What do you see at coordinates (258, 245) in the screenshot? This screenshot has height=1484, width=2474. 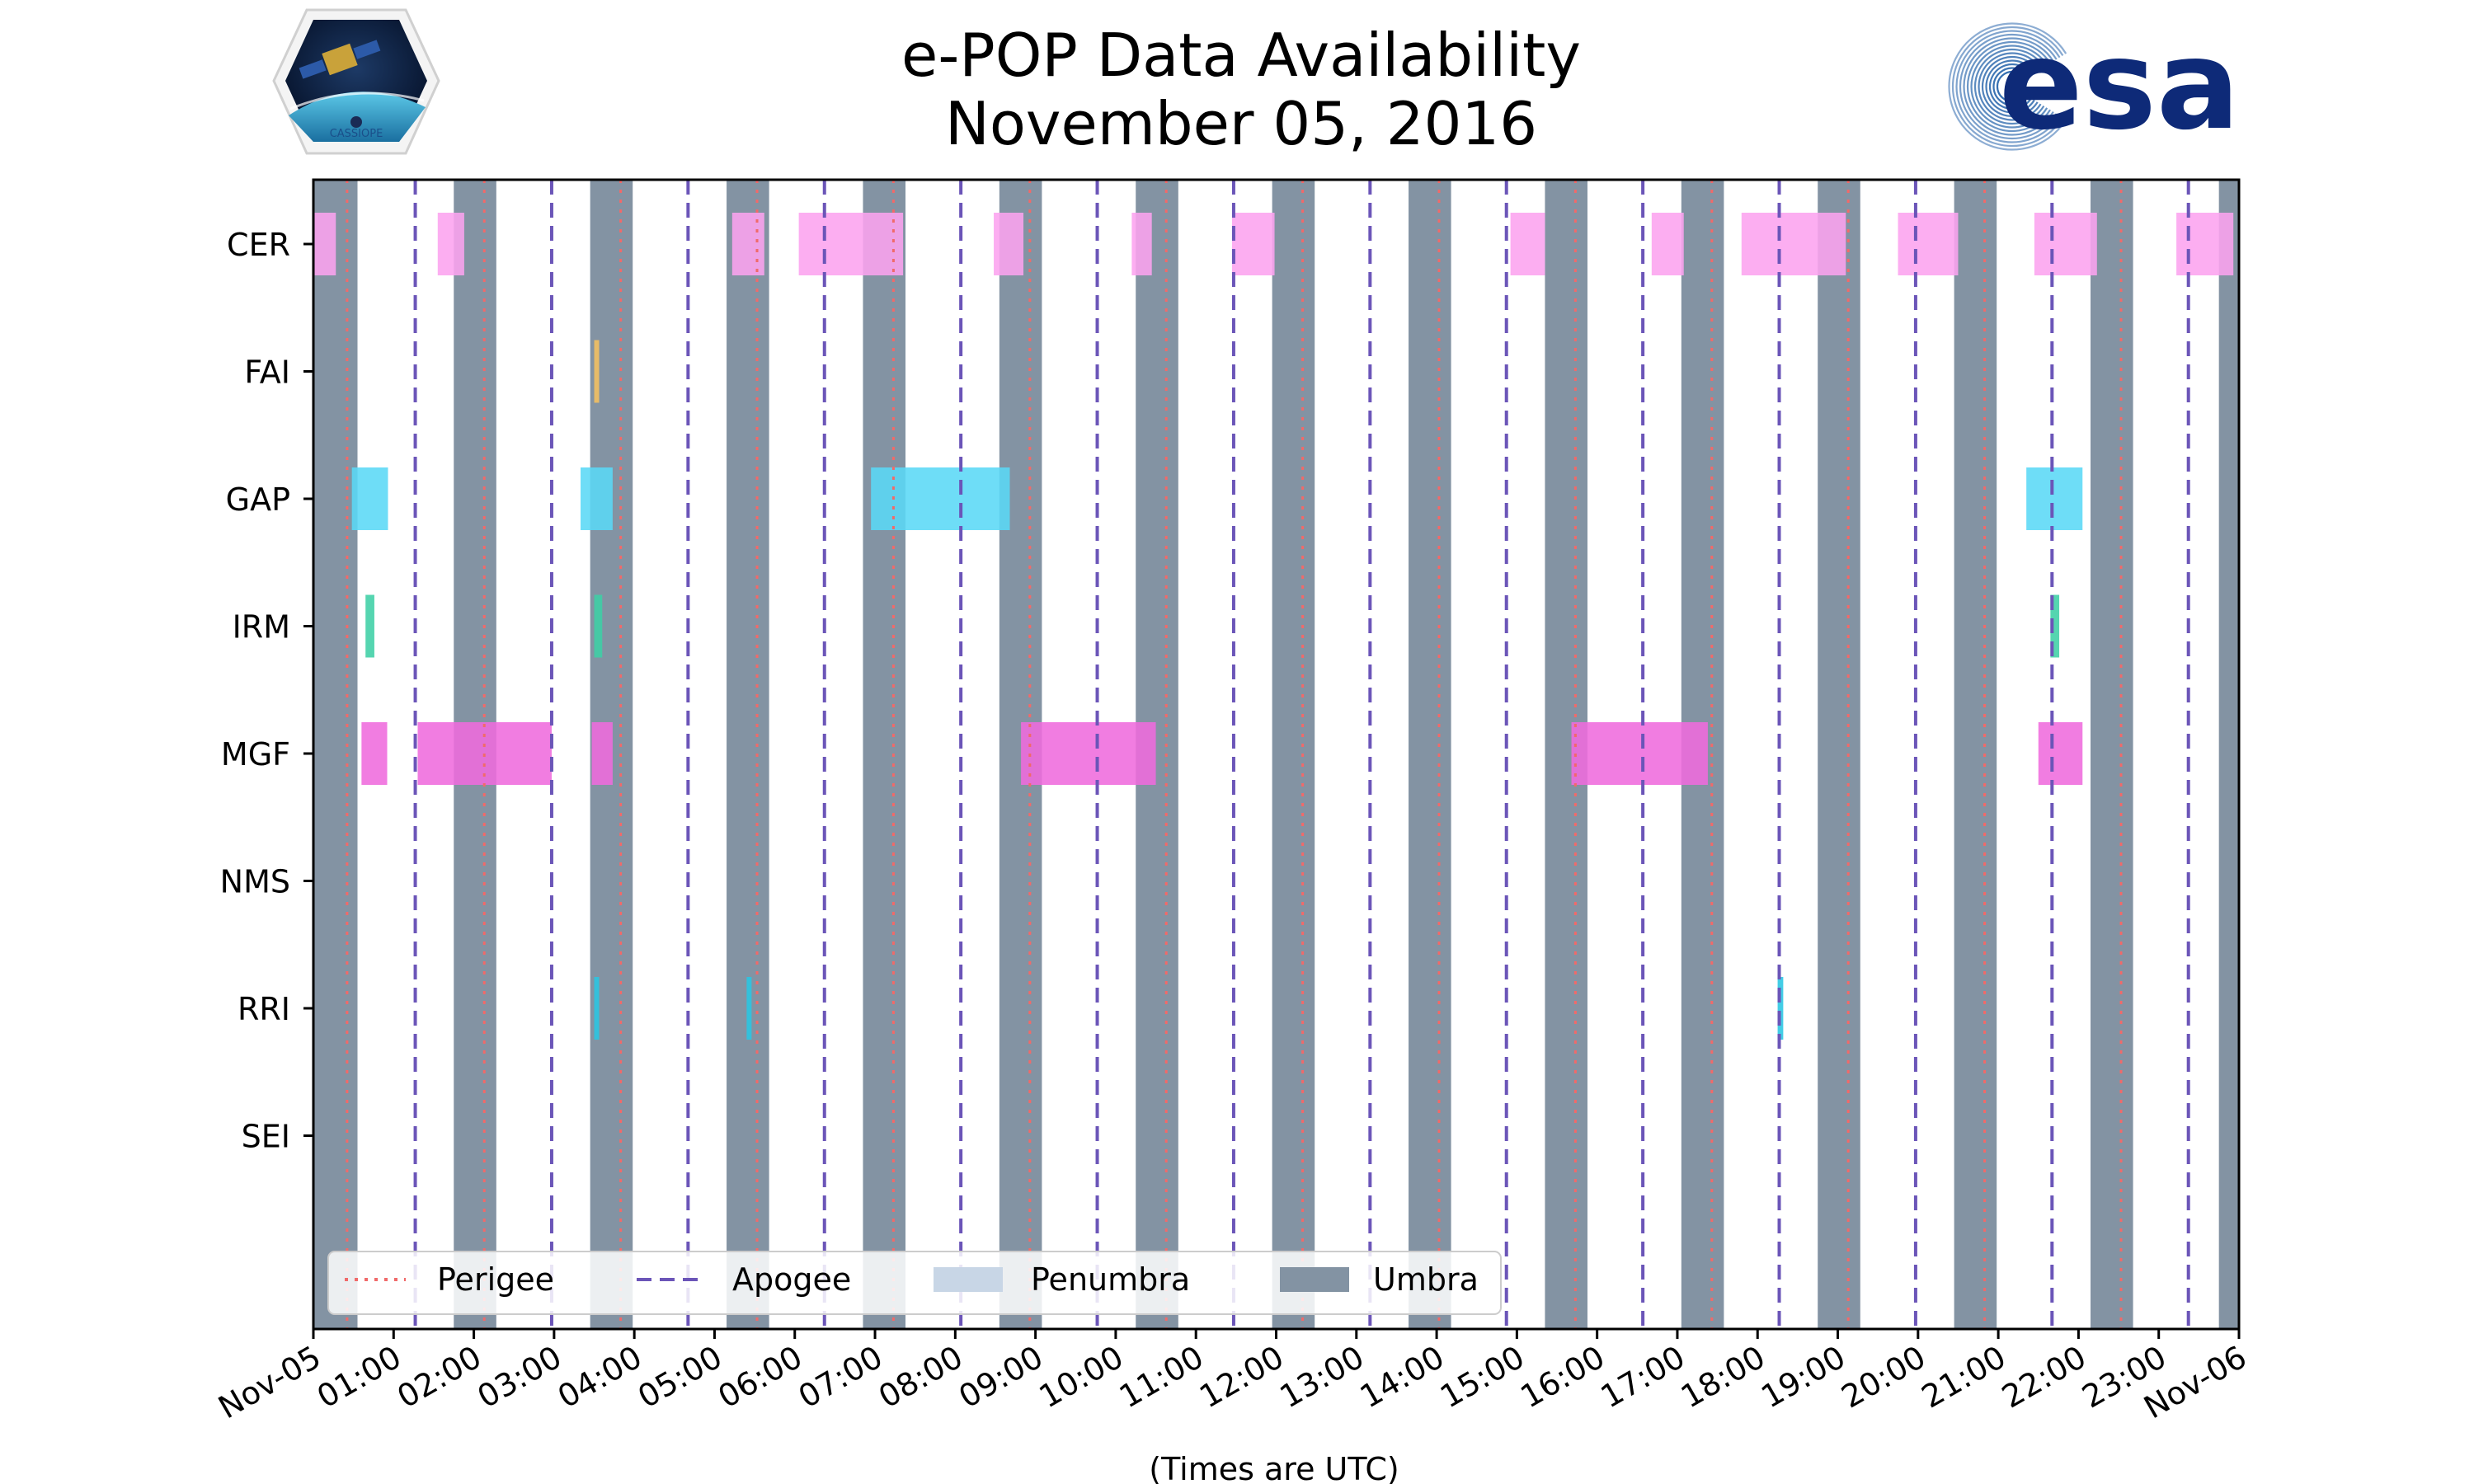 I see `y-tick-label-cer: CER` at bounding box center [258, 245].